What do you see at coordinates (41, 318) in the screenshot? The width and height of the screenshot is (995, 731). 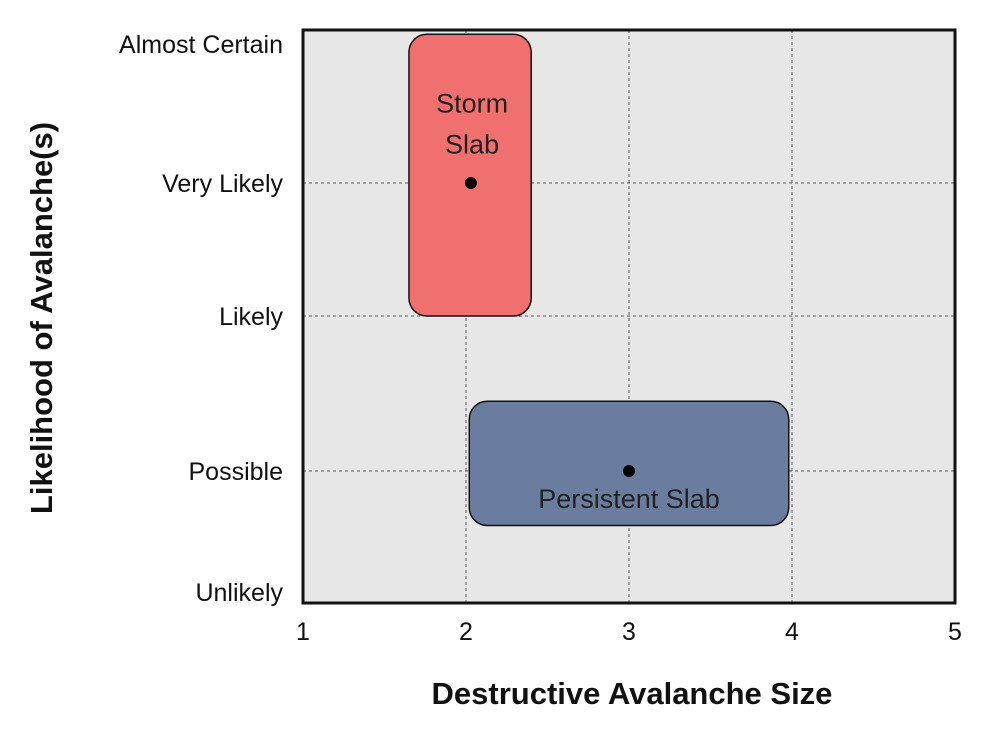 I see `y-axis-title: Likelihood of Avalanche(s)` at bounding box center [41, 318].